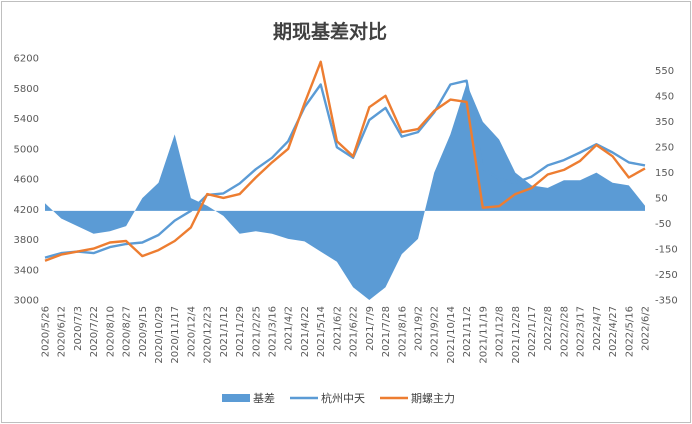 The width and height of the screenshot is (692, 424). I want to click on x-tick-label: 2021/1/12, so click(224, 331).